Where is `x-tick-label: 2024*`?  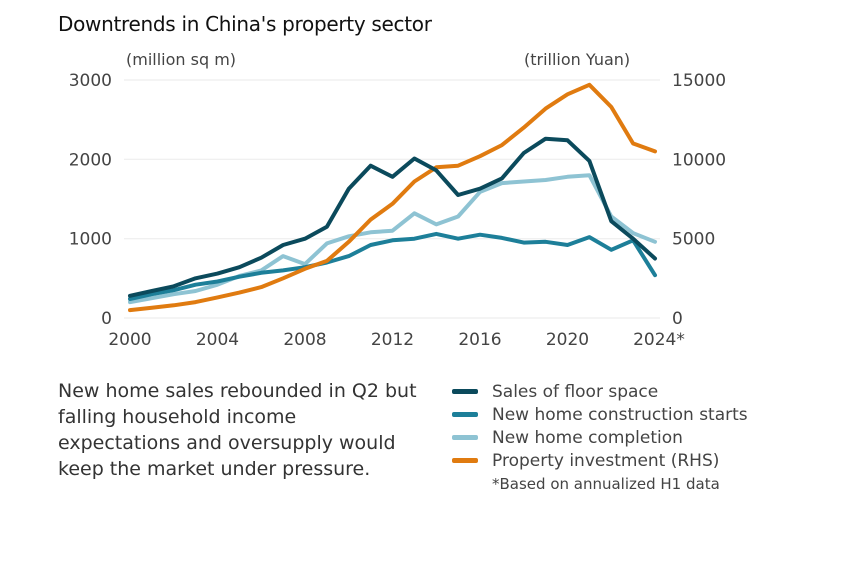
x-tick-label: 2024* is located at coordinates (659, 340).